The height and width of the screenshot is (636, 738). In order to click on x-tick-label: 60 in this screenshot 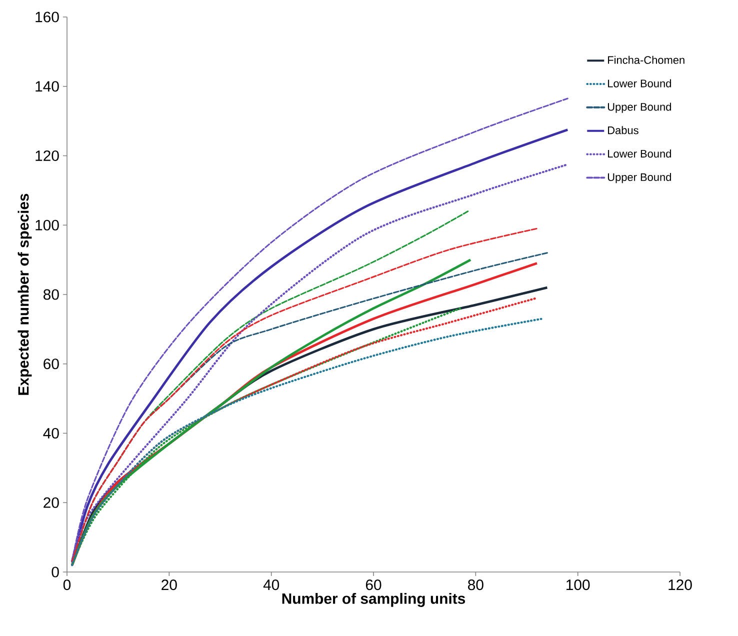, I will do `click(374, 585)`.